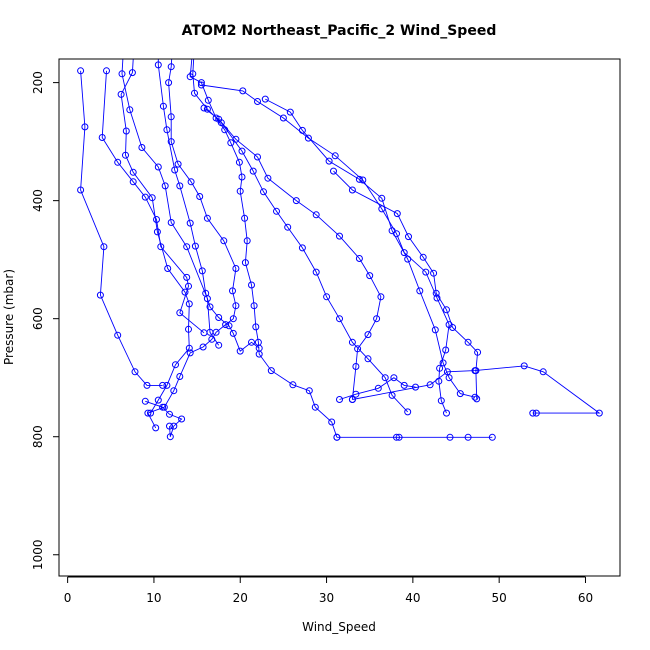  What do you see at coordinates (412, 598) in the screenshot?
I see `x-tick-label: 40` at bounding box center [412, 598].